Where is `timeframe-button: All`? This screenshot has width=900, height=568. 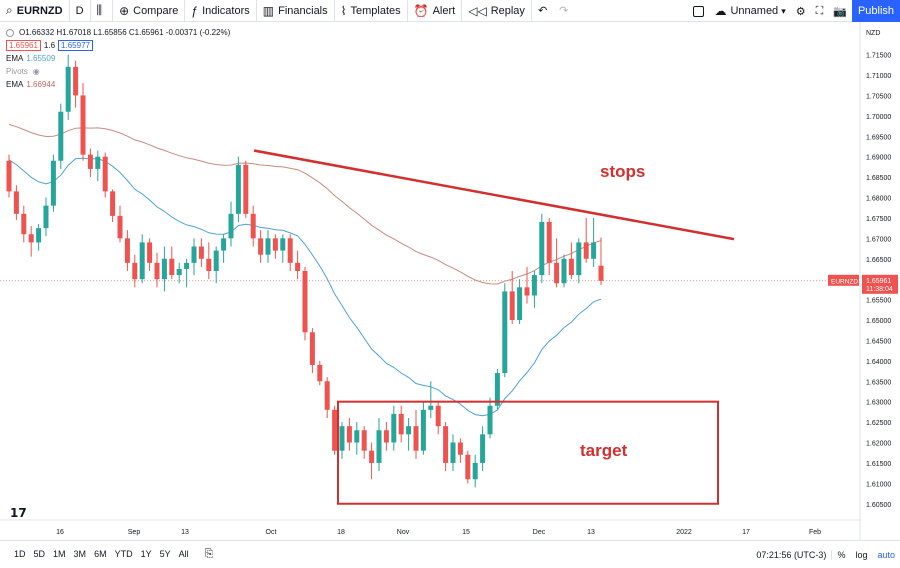 timeframe-button: All is located at coordinates (183, 554).